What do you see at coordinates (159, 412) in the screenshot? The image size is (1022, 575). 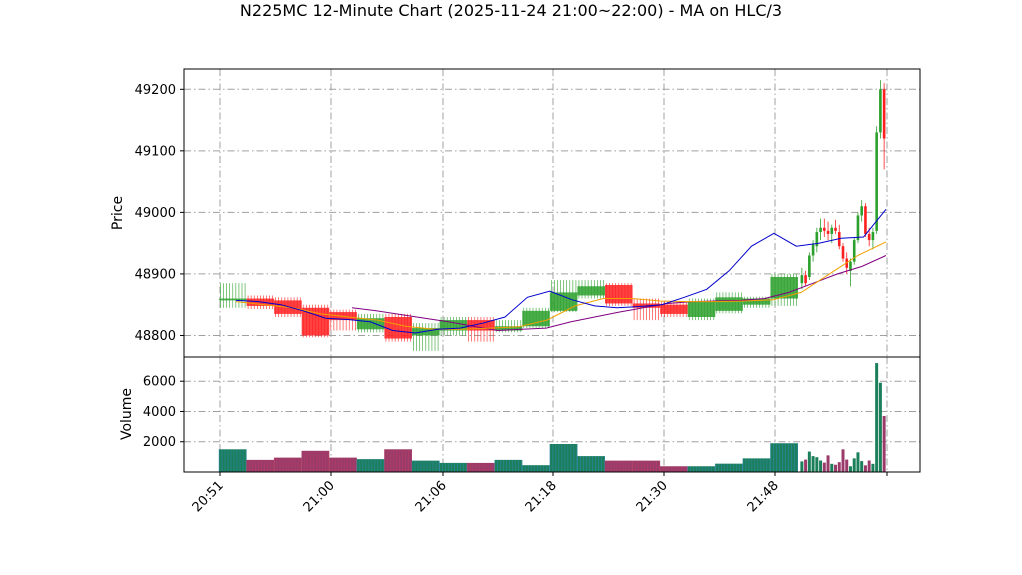 I see `volume-tick-label: 4000` at bounding box center [159, 412].